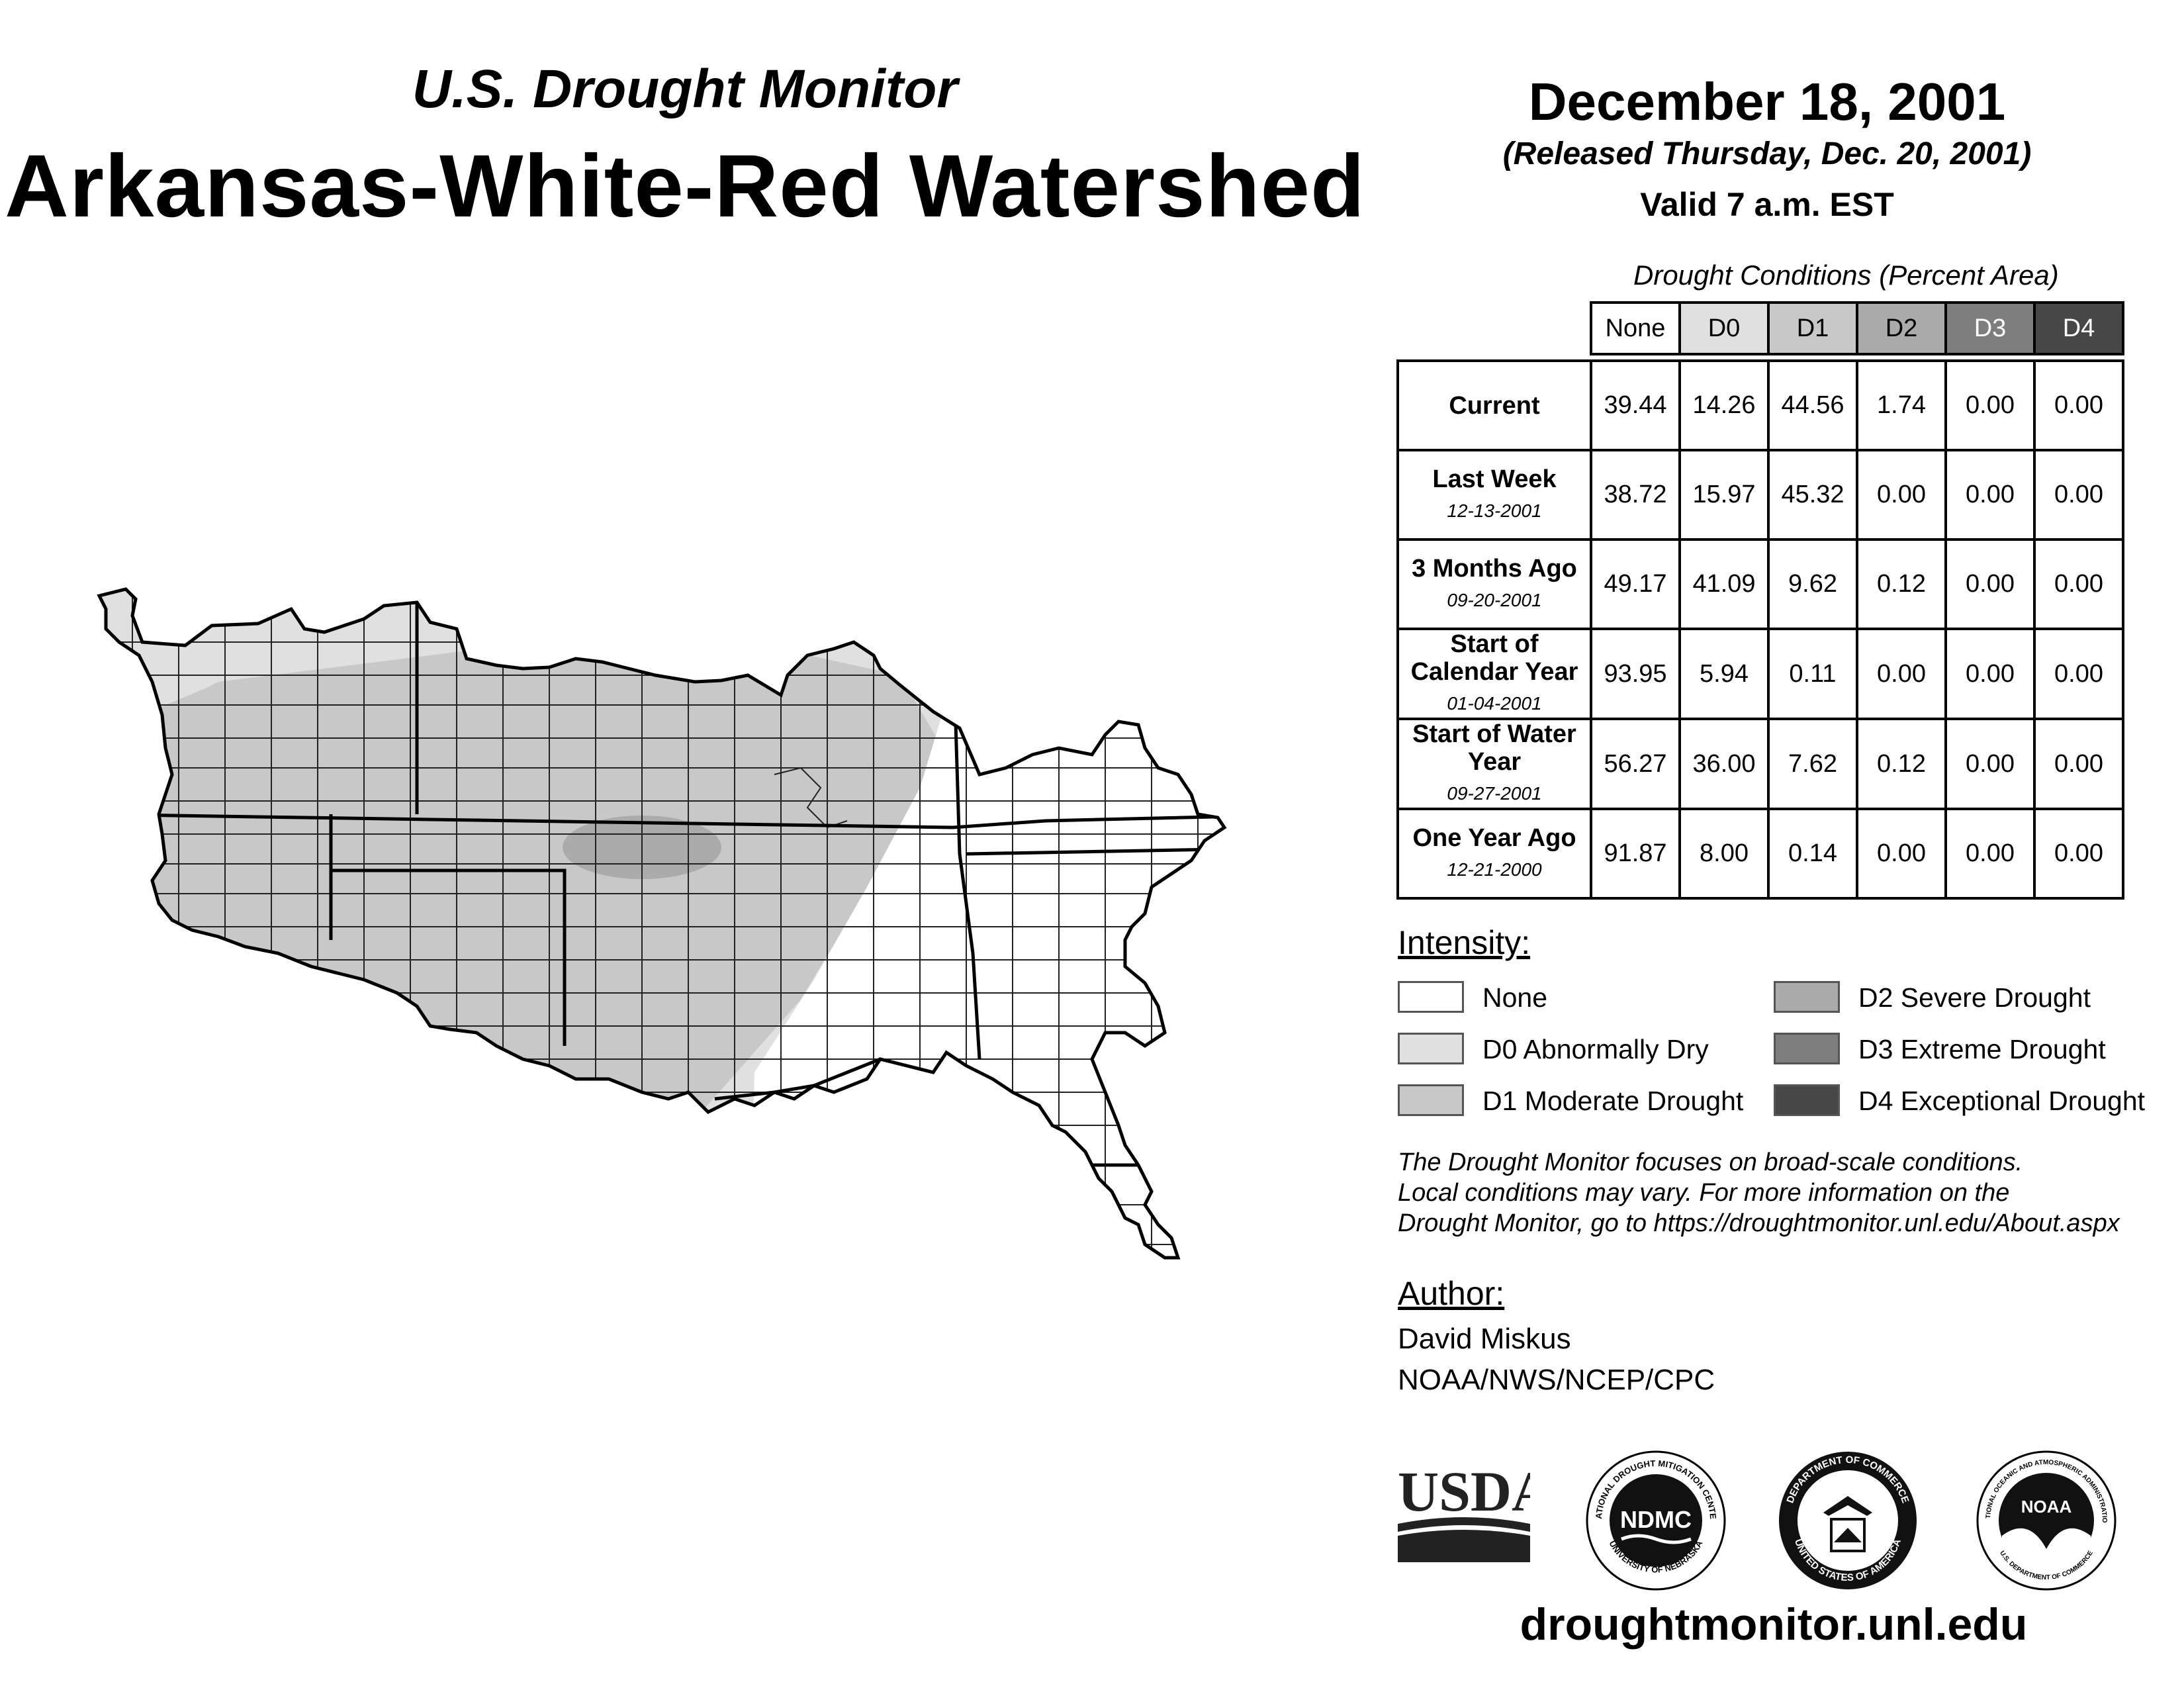 The width and height of the screenshot is (2184, 1688). Describe the element at coordinates (685, 89) in the screenshot. I see `supertitle: U.S. Drought Monitor` at that location.